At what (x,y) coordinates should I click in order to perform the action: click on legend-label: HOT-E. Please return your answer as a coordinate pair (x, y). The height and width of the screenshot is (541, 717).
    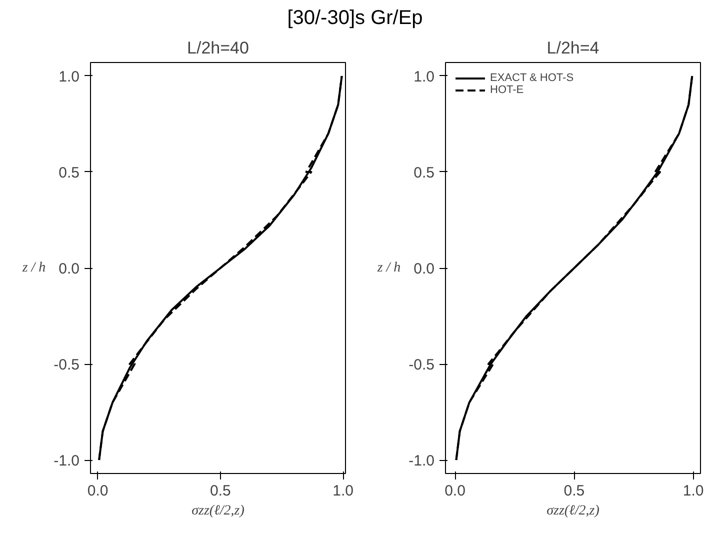
    Looking at the image, I should click on (507, 90).